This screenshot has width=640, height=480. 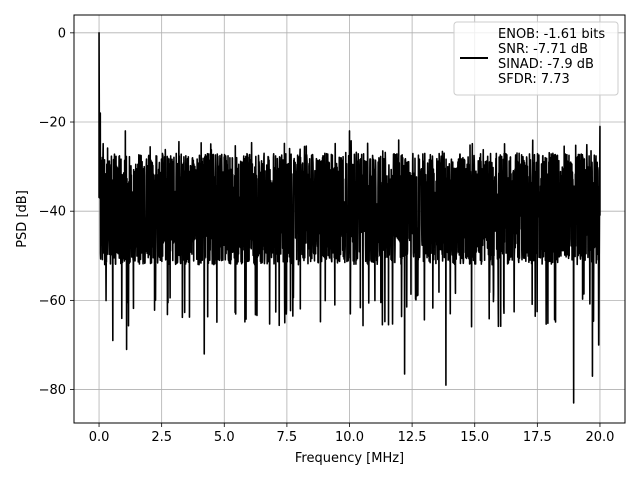 I want to click on x-tick-label: 20.0, so click(x=599, y=437).